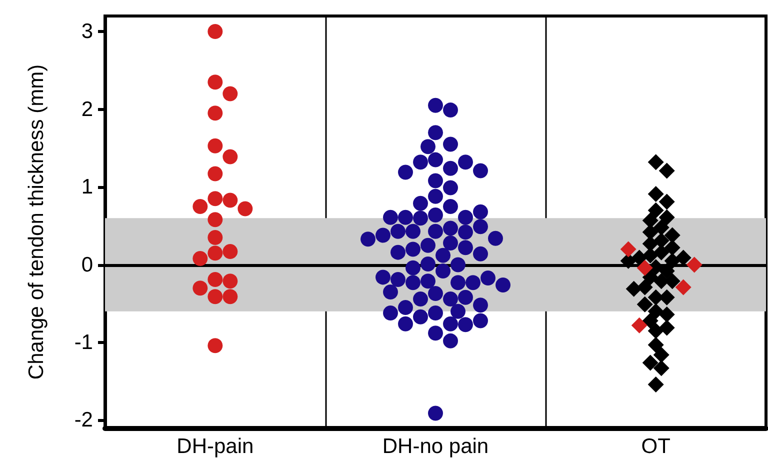  I want to click on y-tick-label: -1, so click(83, 342).